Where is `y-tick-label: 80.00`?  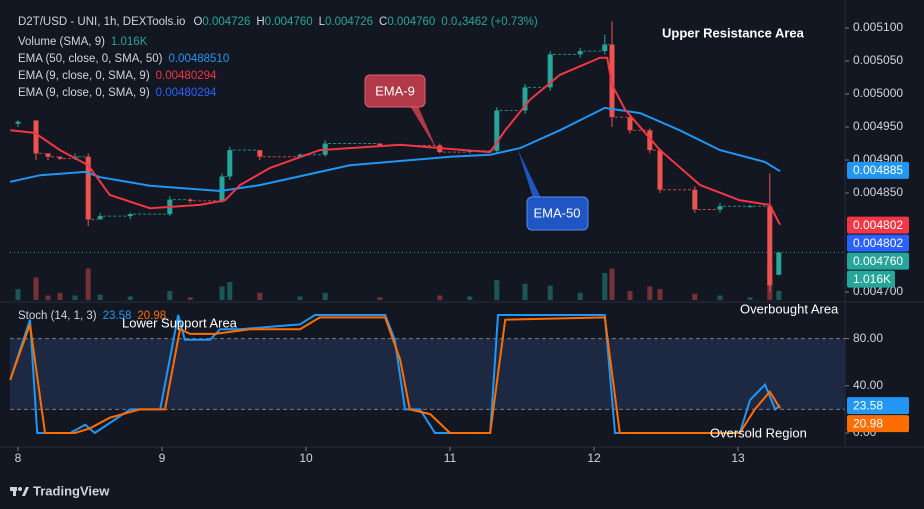
y-tick-label: 80.00 is located at coordinates (868, 338).